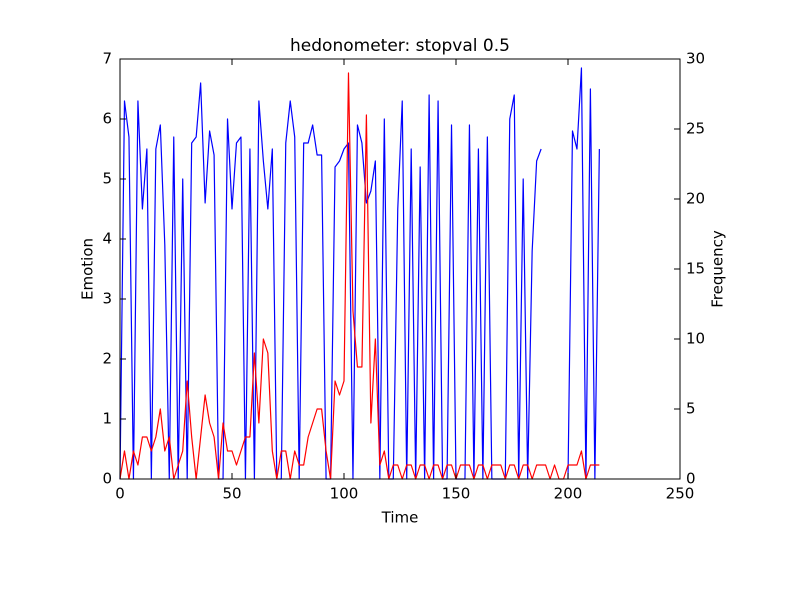 The width and height of the screenshot is (800, 600). Describe the element at coordinates (344, 494) in the screenshot. I see `x-tick-label: 100` at that location.